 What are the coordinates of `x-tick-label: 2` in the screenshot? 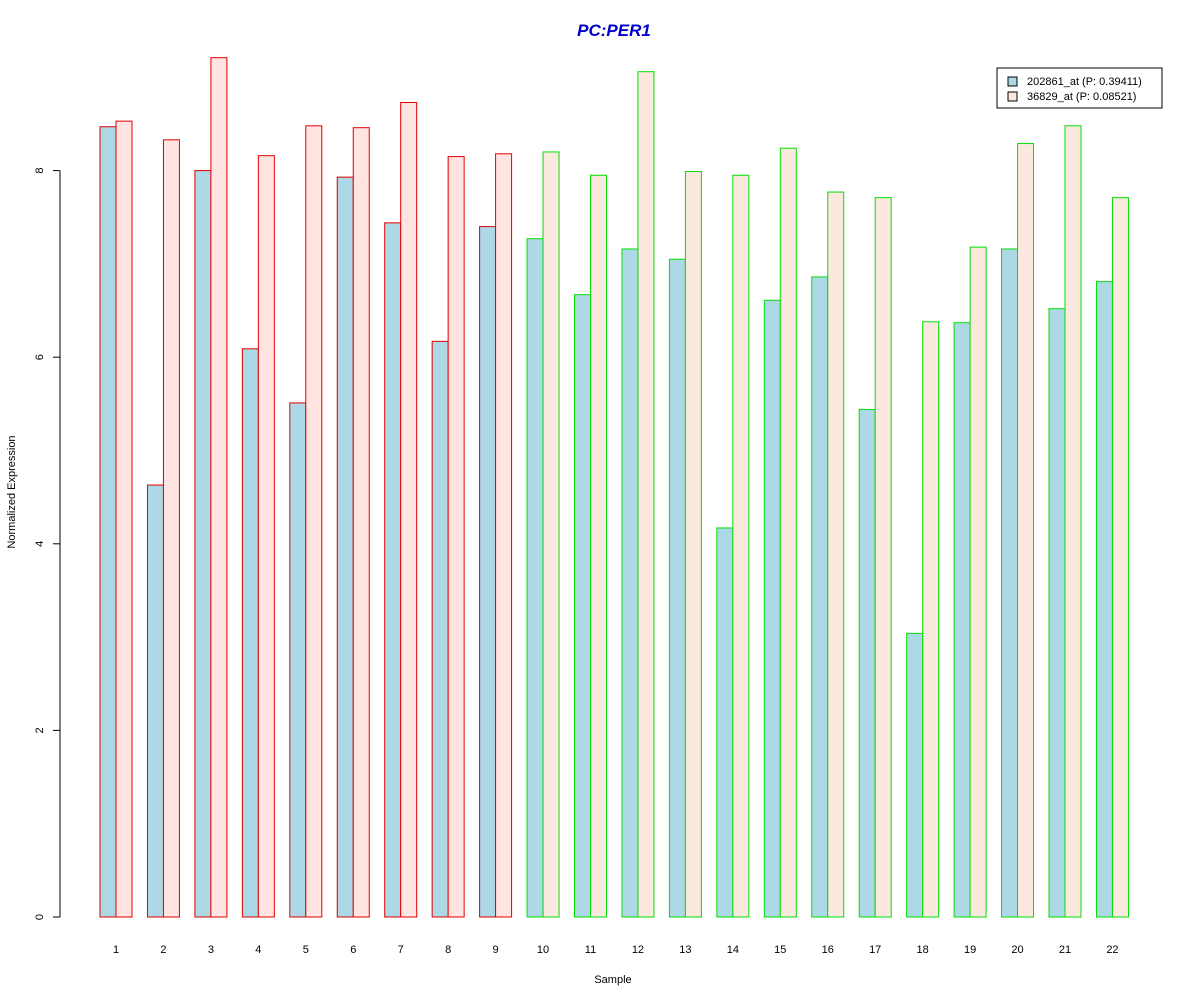 It's located at (163, 950).